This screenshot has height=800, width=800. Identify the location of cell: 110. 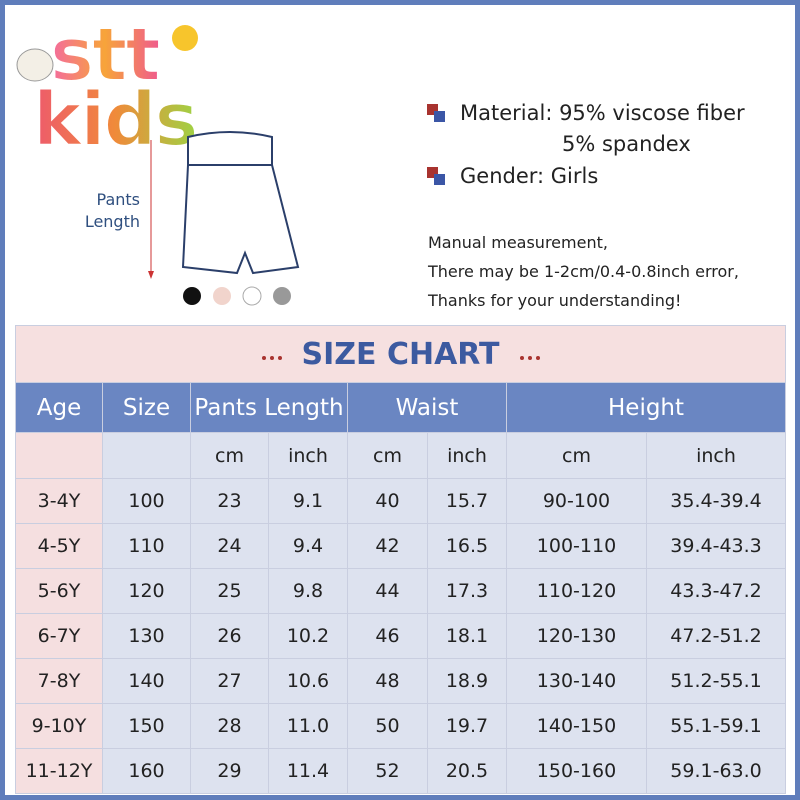
(146, 546).